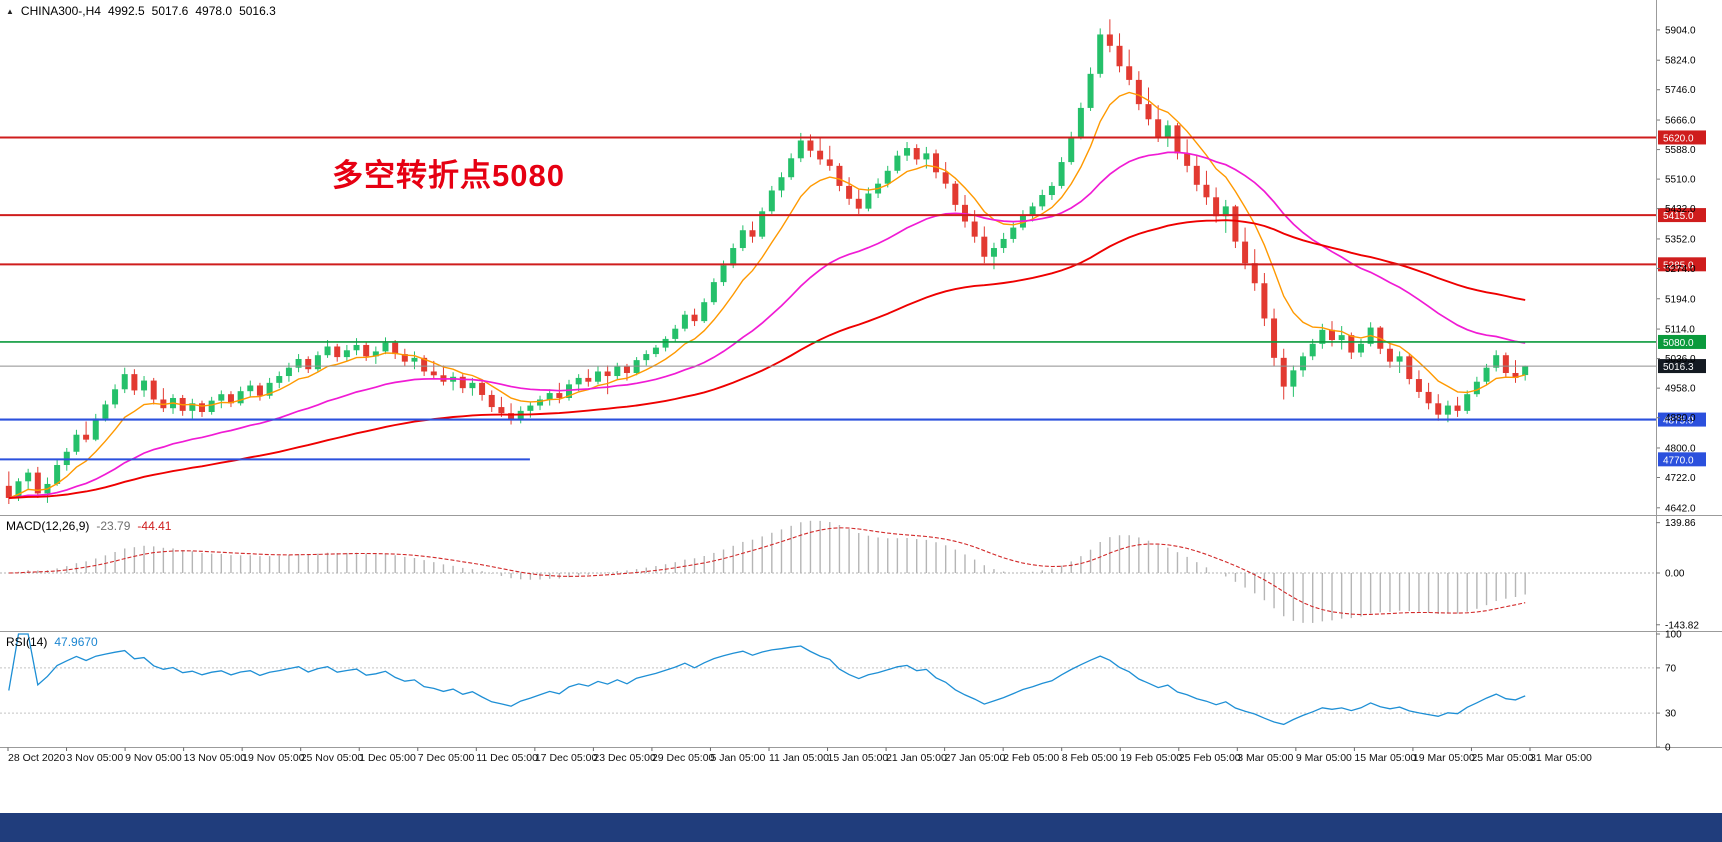 The width and height of the screenshot is (1722, 842). What do you see at coordinates (1678, 460) in the screenshot?
I see `svg-text: 4770.0` at bounding box center [1678, 460].